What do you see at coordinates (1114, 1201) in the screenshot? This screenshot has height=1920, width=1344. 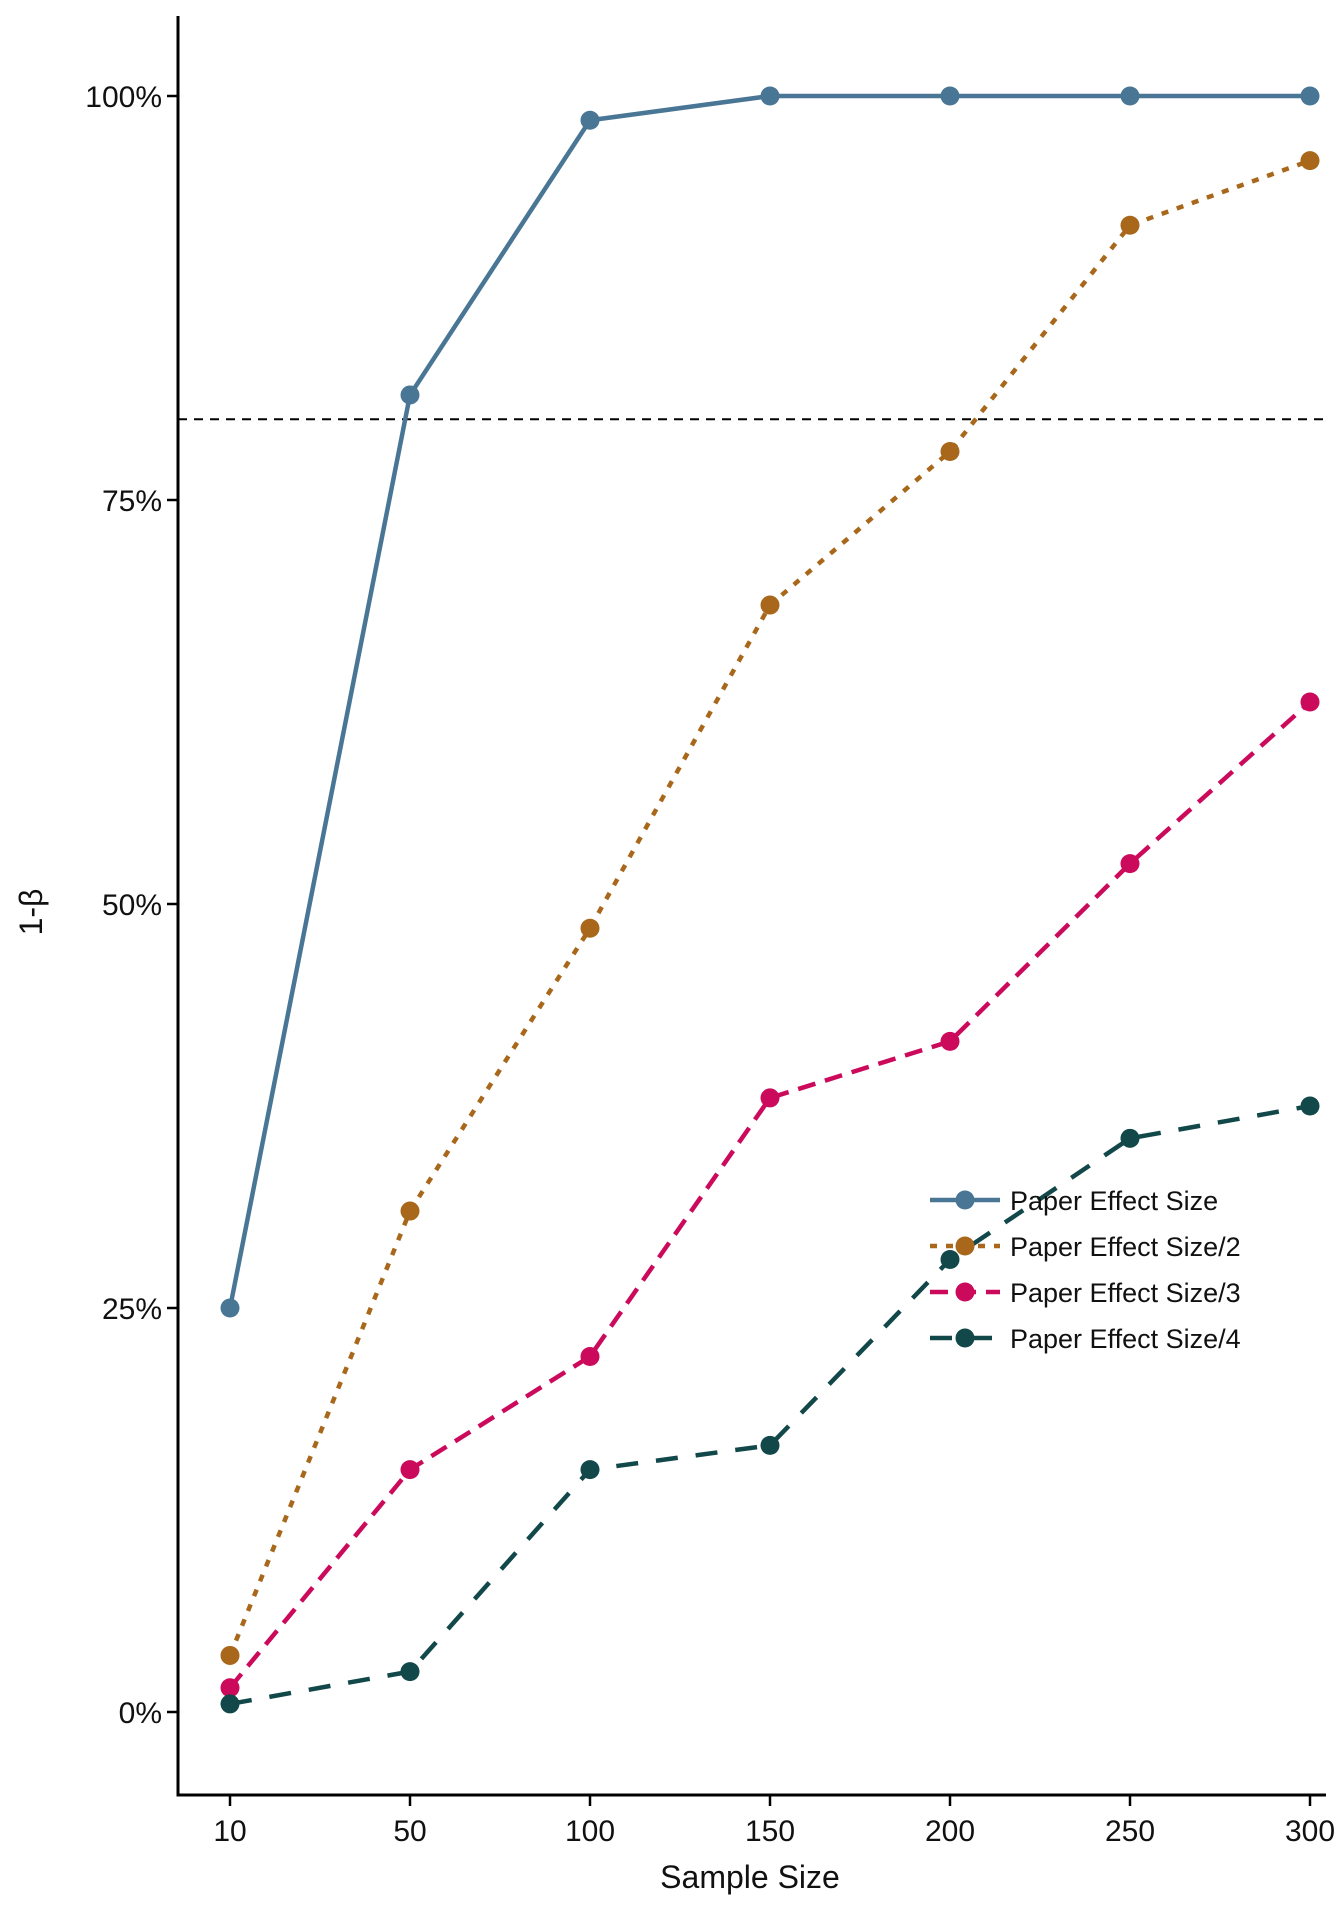 I see `legend-label-1: Paper Effect Size` at bounding box center [1114, 1201].